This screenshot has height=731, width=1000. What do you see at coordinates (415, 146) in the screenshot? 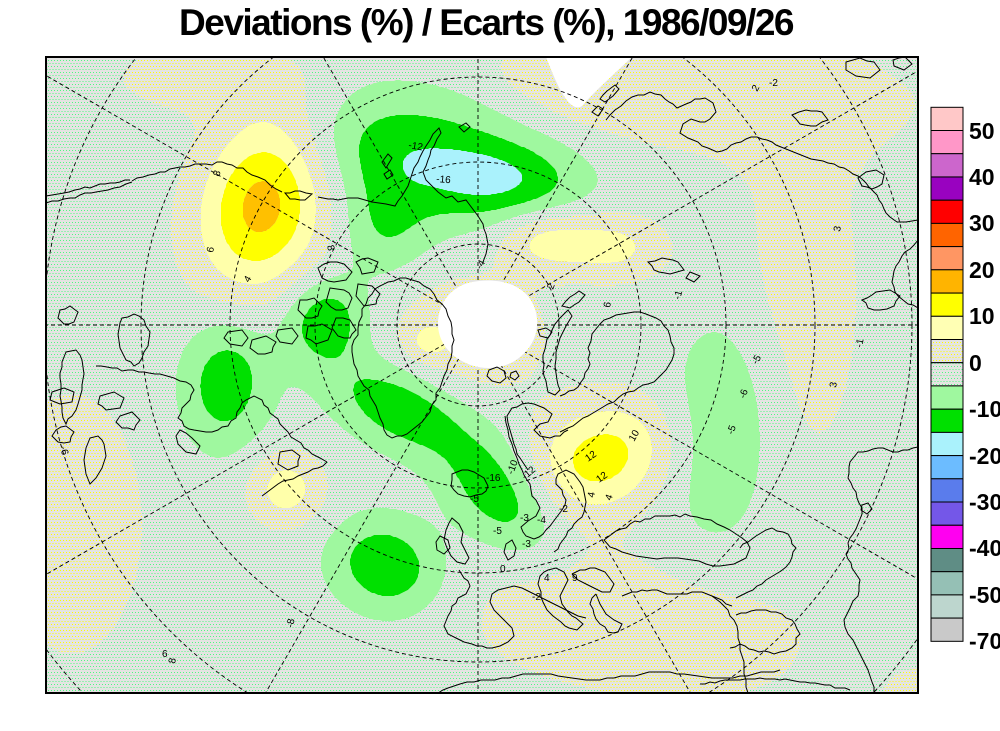
I see `svg-text: -12` at bounding box center [415, 146].